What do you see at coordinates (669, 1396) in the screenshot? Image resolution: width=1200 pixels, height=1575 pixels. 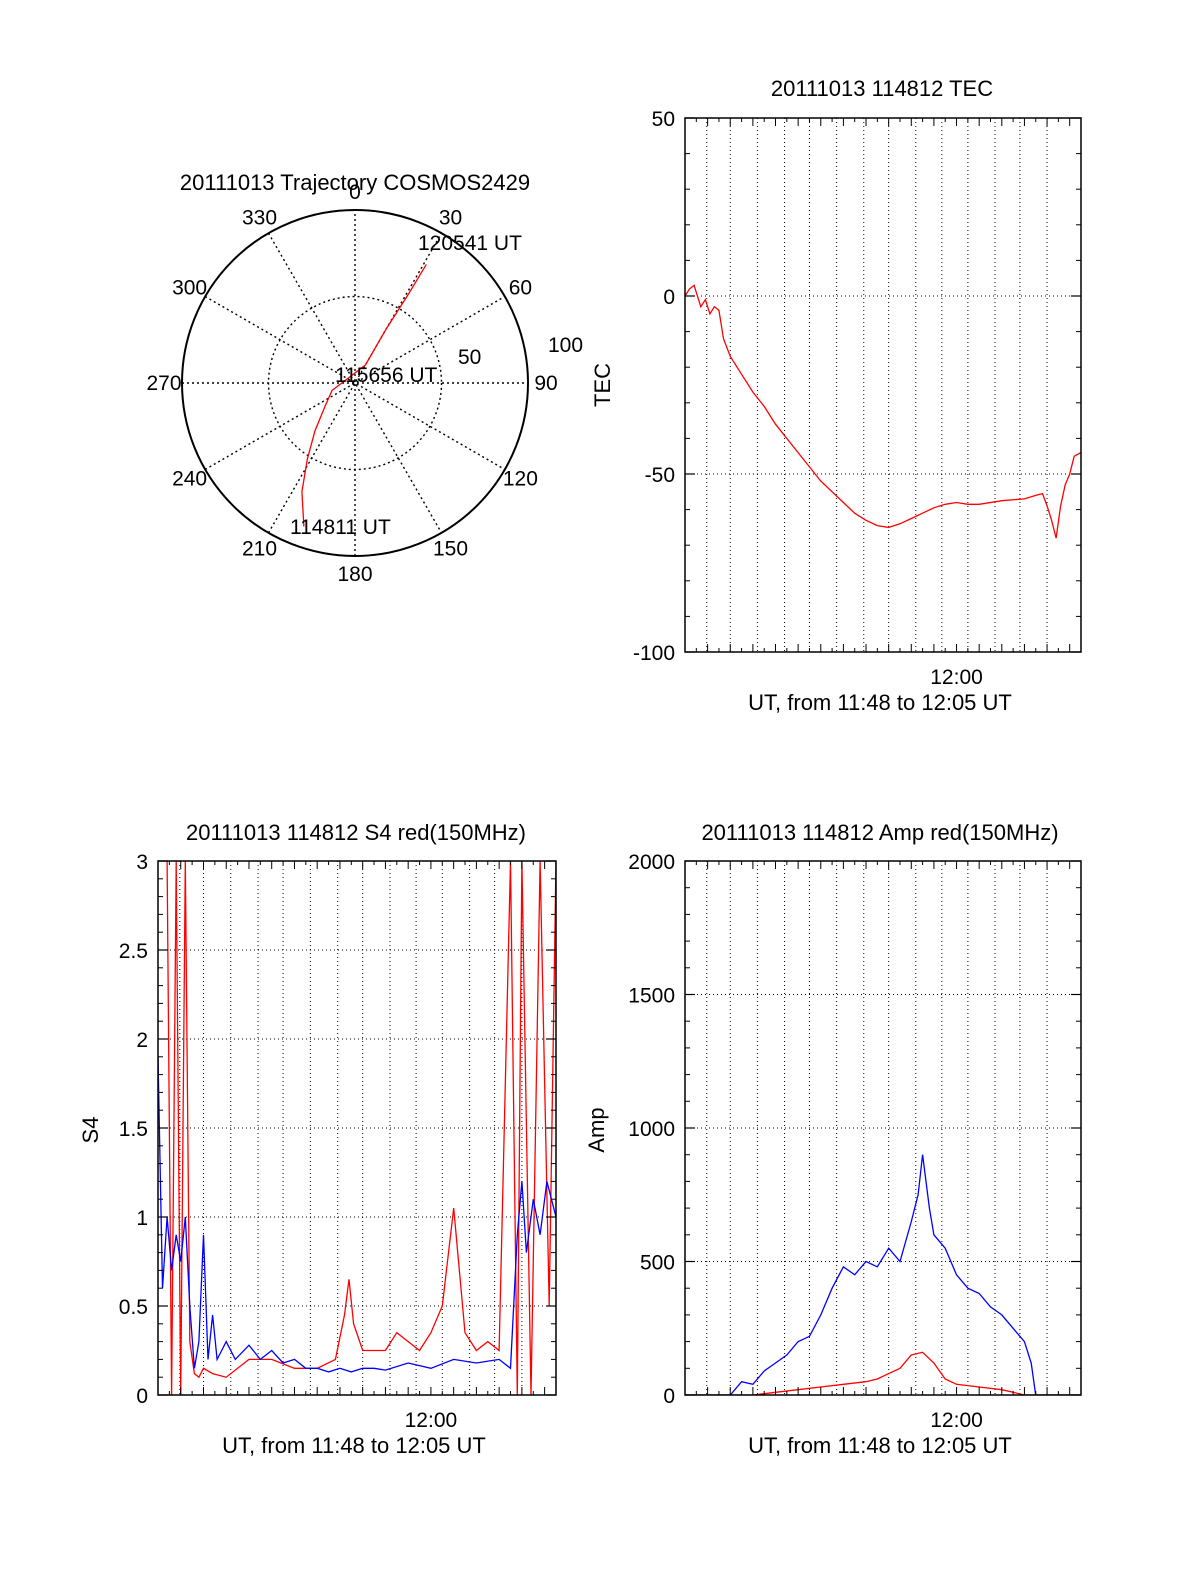 I see `amp-ytick-label: 0` at bounding box center [669, 1396].